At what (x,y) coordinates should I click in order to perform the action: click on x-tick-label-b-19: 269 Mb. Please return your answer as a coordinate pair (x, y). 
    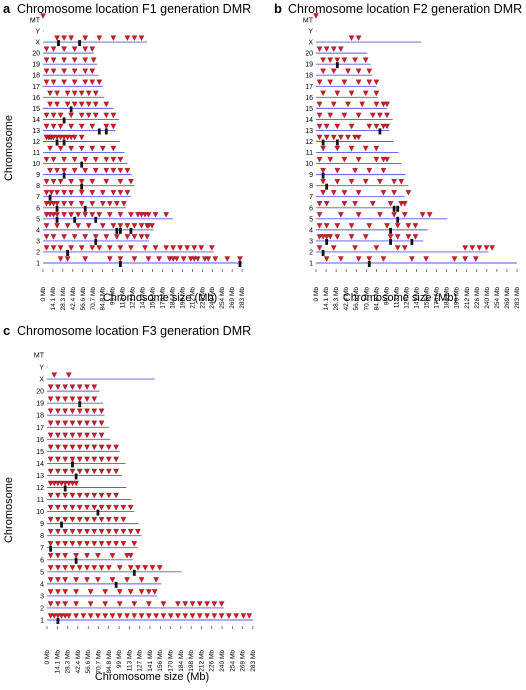
    Looking at the image, I should click on (507, 298).